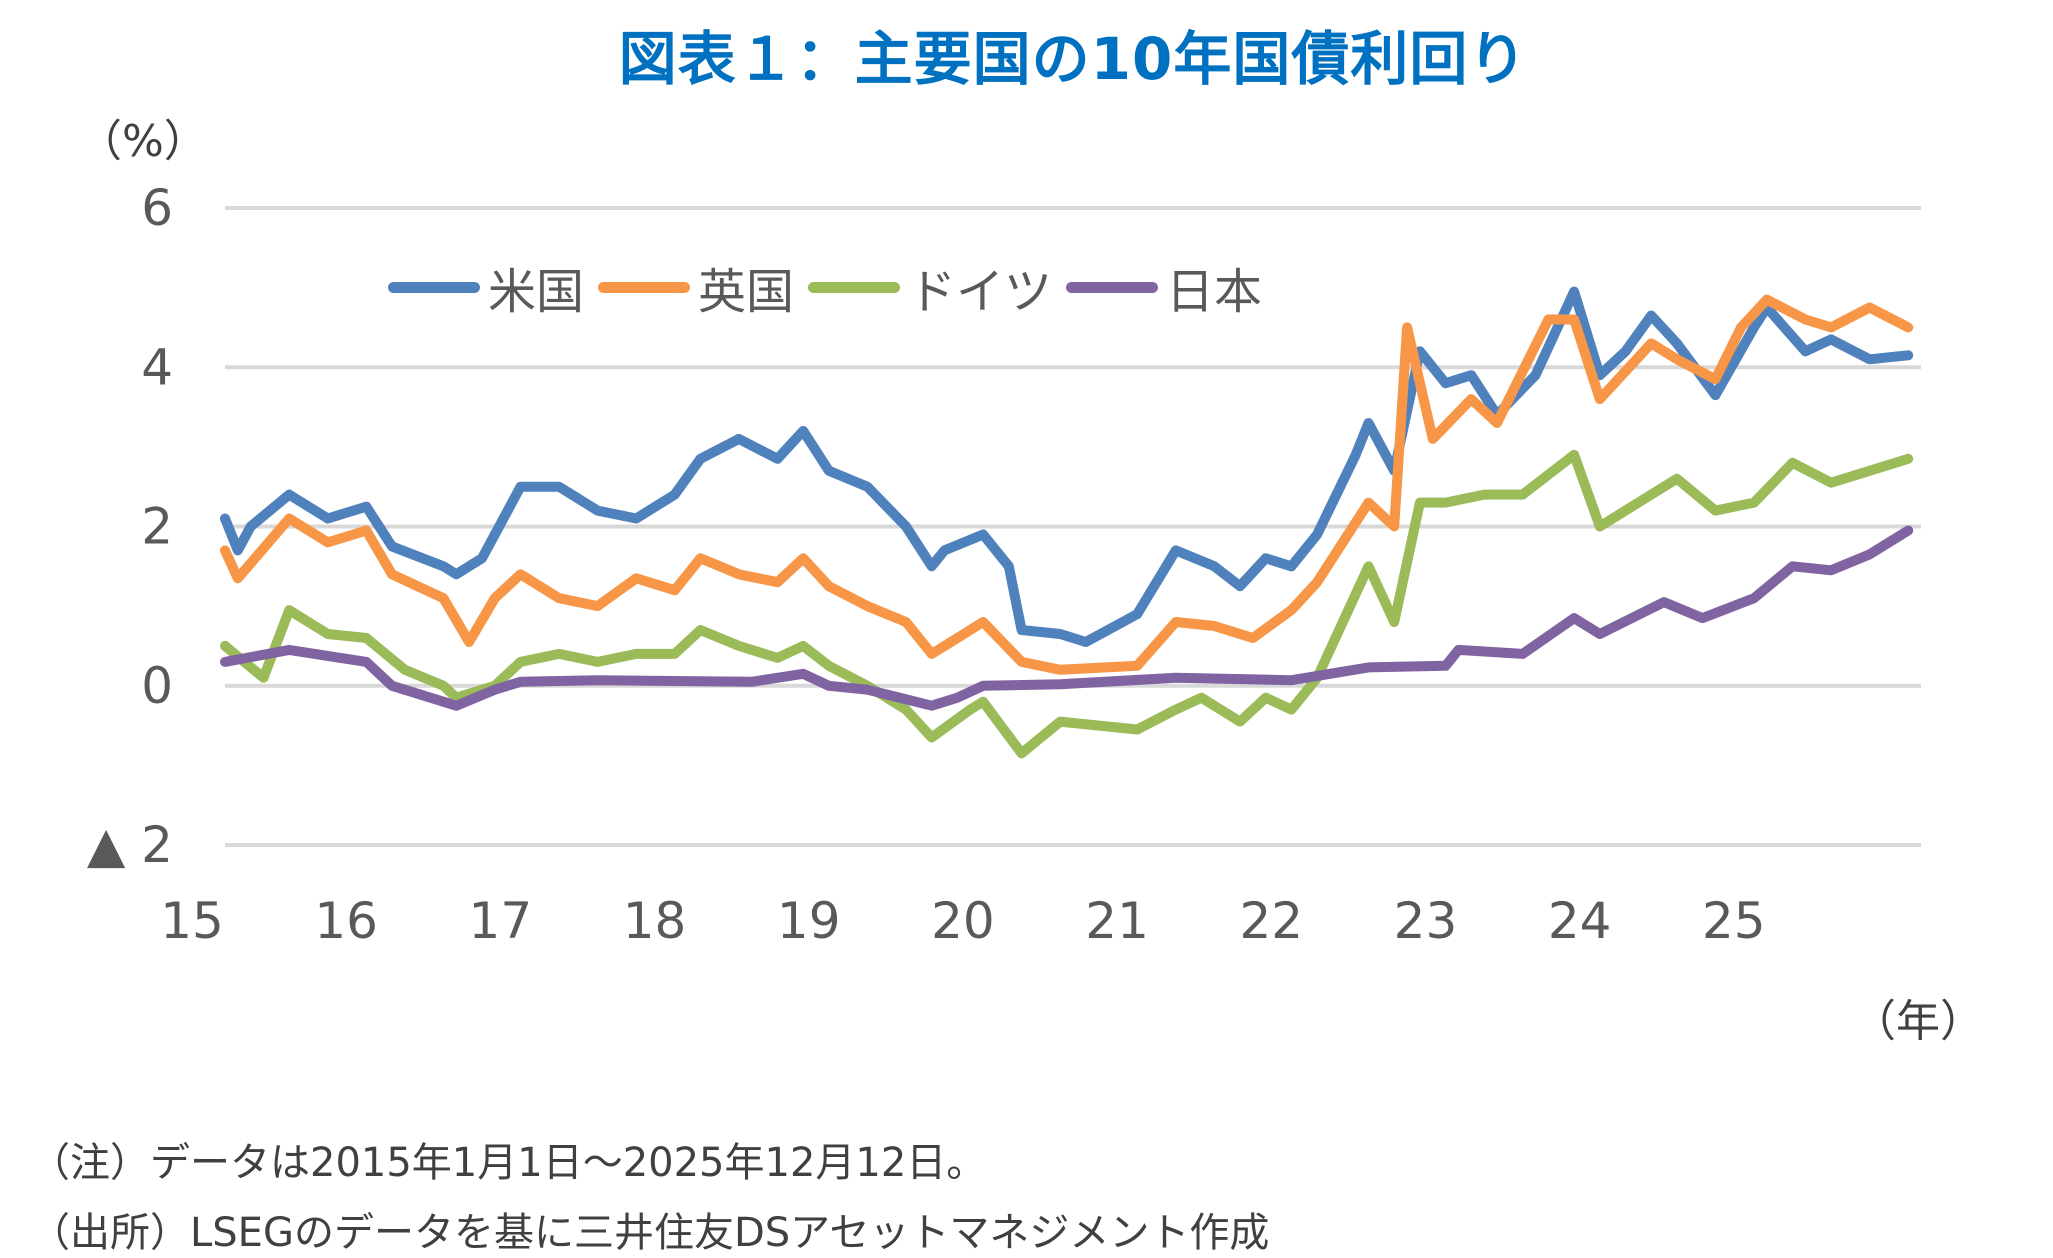 This screenshot has width=2053, height=1258. I want to click on series-line-日本, so click(1067, 618).